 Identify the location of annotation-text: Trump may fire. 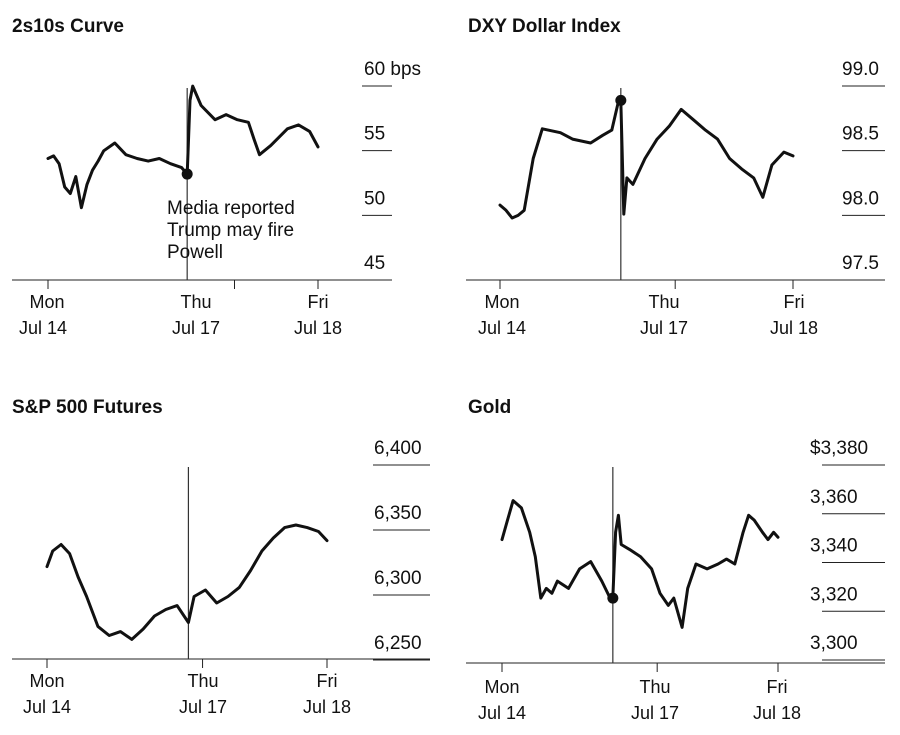
(230, 230).